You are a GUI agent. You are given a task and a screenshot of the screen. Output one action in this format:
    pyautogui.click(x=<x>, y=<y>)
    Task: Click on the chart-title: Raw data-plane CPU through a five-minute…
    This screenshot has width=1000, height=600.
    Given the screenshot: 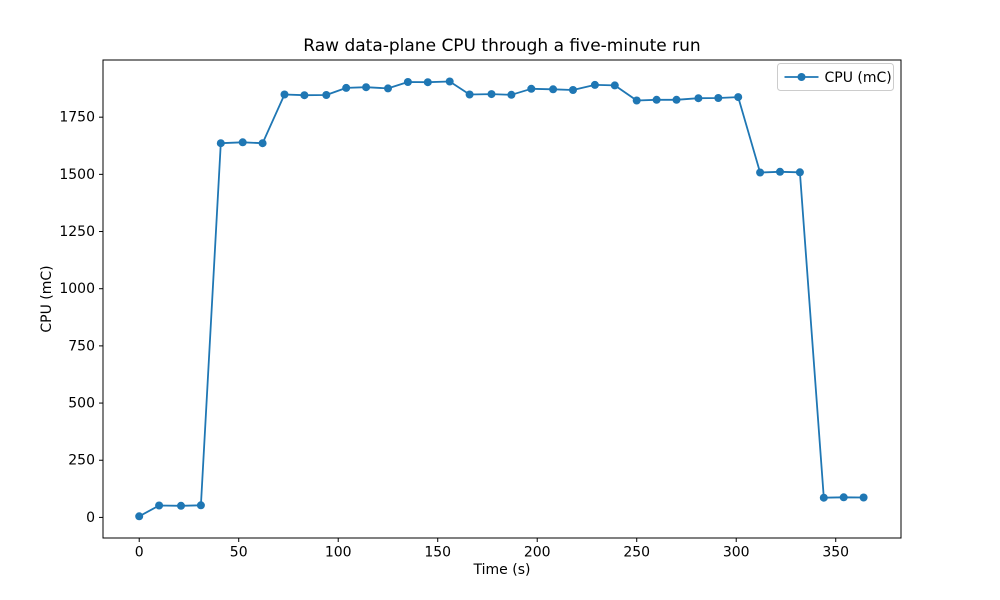 What is the action you would take?
    pyautogui.click(x=502, y=46)
    